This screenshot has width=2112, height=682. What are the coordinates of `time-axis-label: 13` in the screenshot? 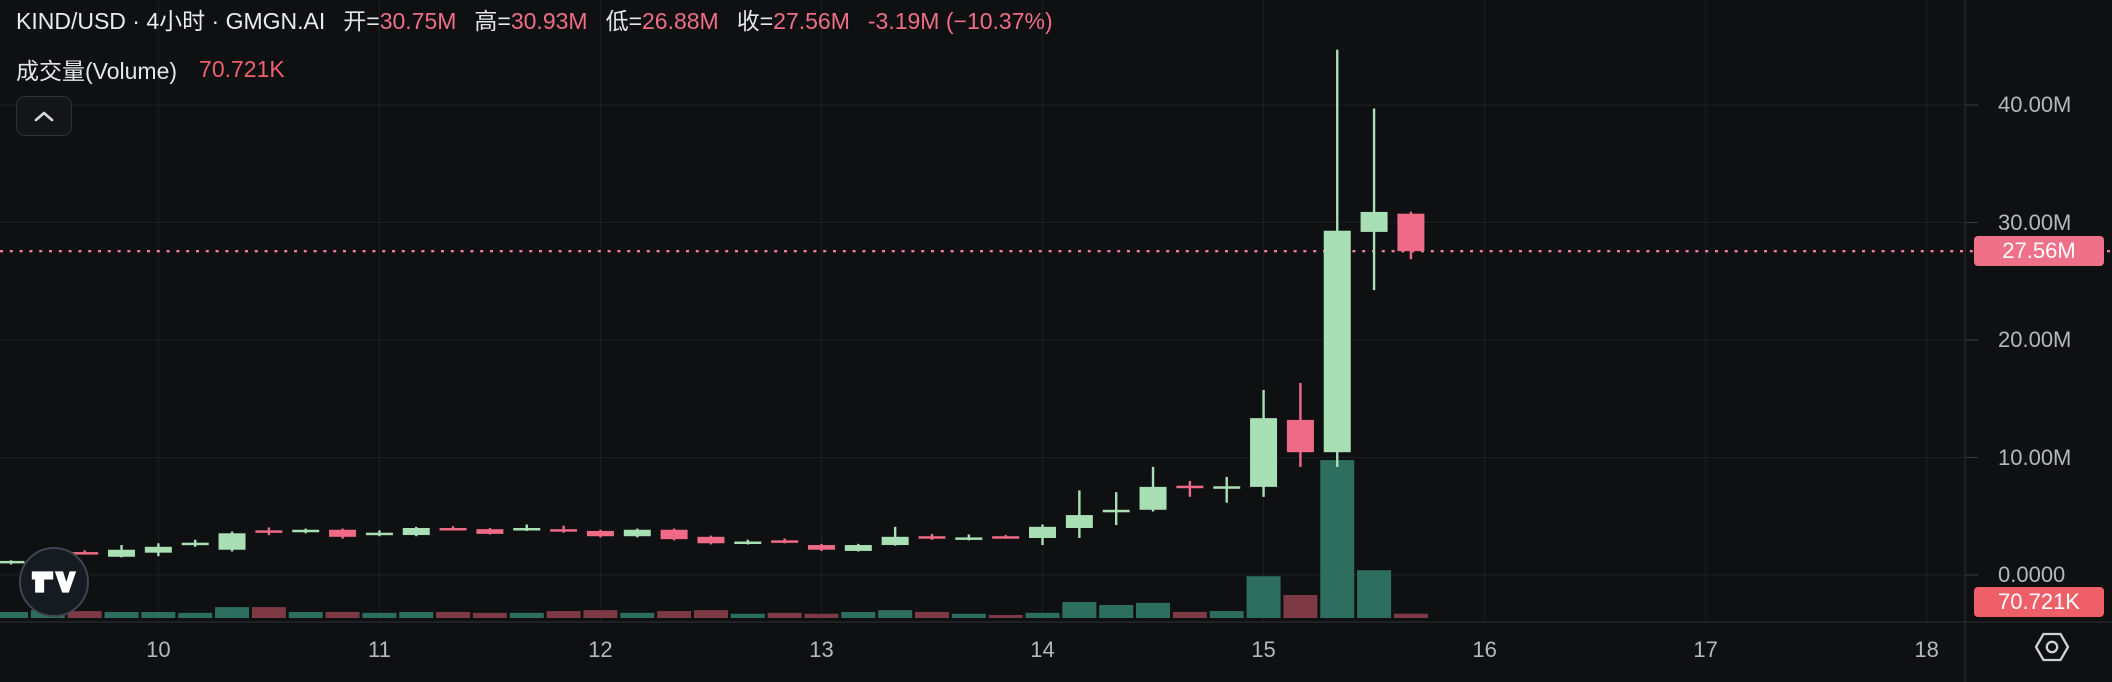 It's located at (821, 649).